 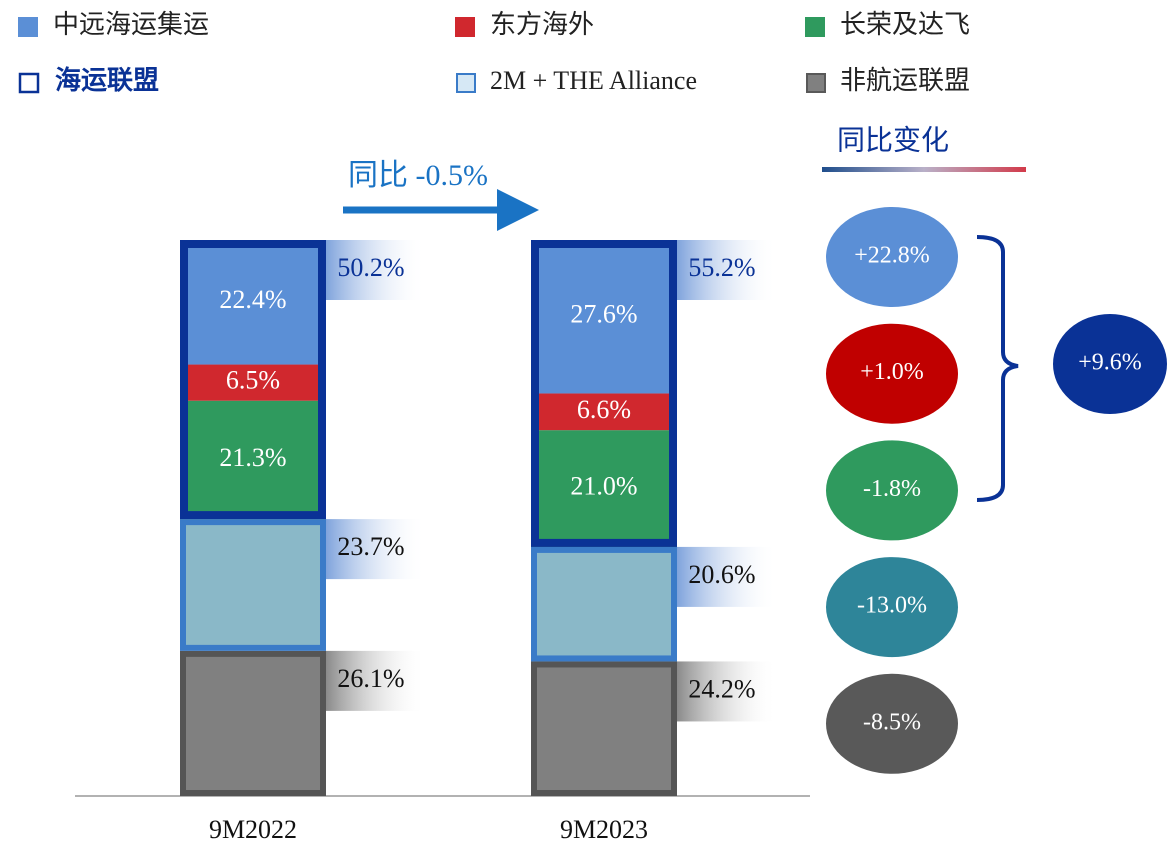 I want to click on legend-label: 长荣及达飞, so click(x=905, y=24).